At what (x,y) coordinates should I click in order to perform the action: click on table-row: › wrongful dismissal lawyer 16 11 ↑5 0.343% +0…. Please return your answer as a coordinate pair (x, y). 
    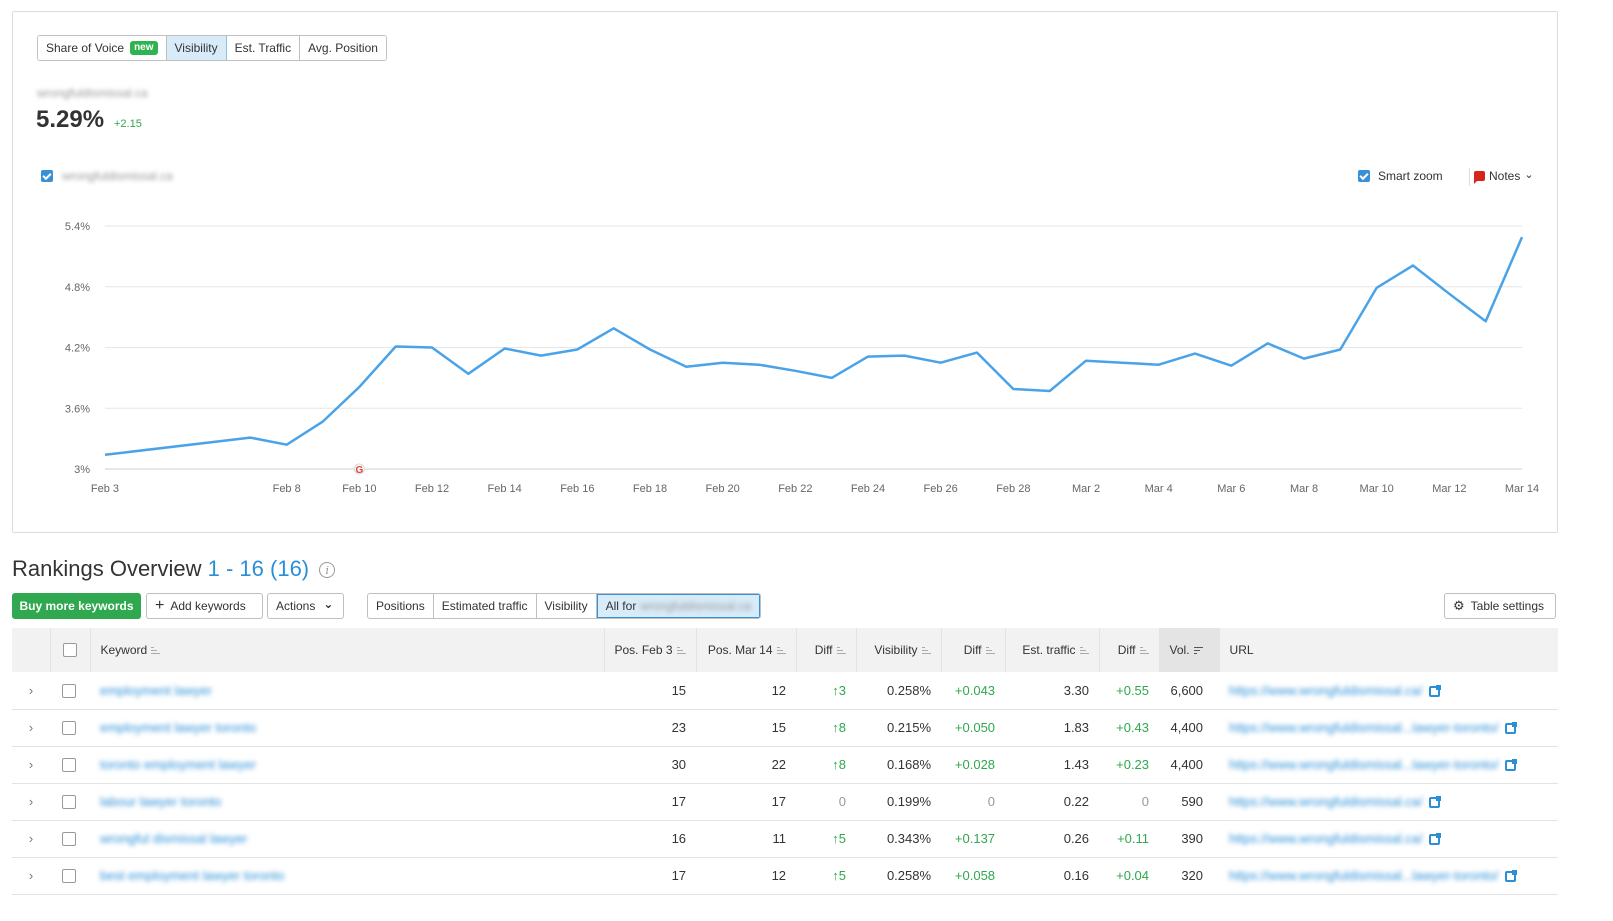
    Looking at the image, I should click on (785, 839).